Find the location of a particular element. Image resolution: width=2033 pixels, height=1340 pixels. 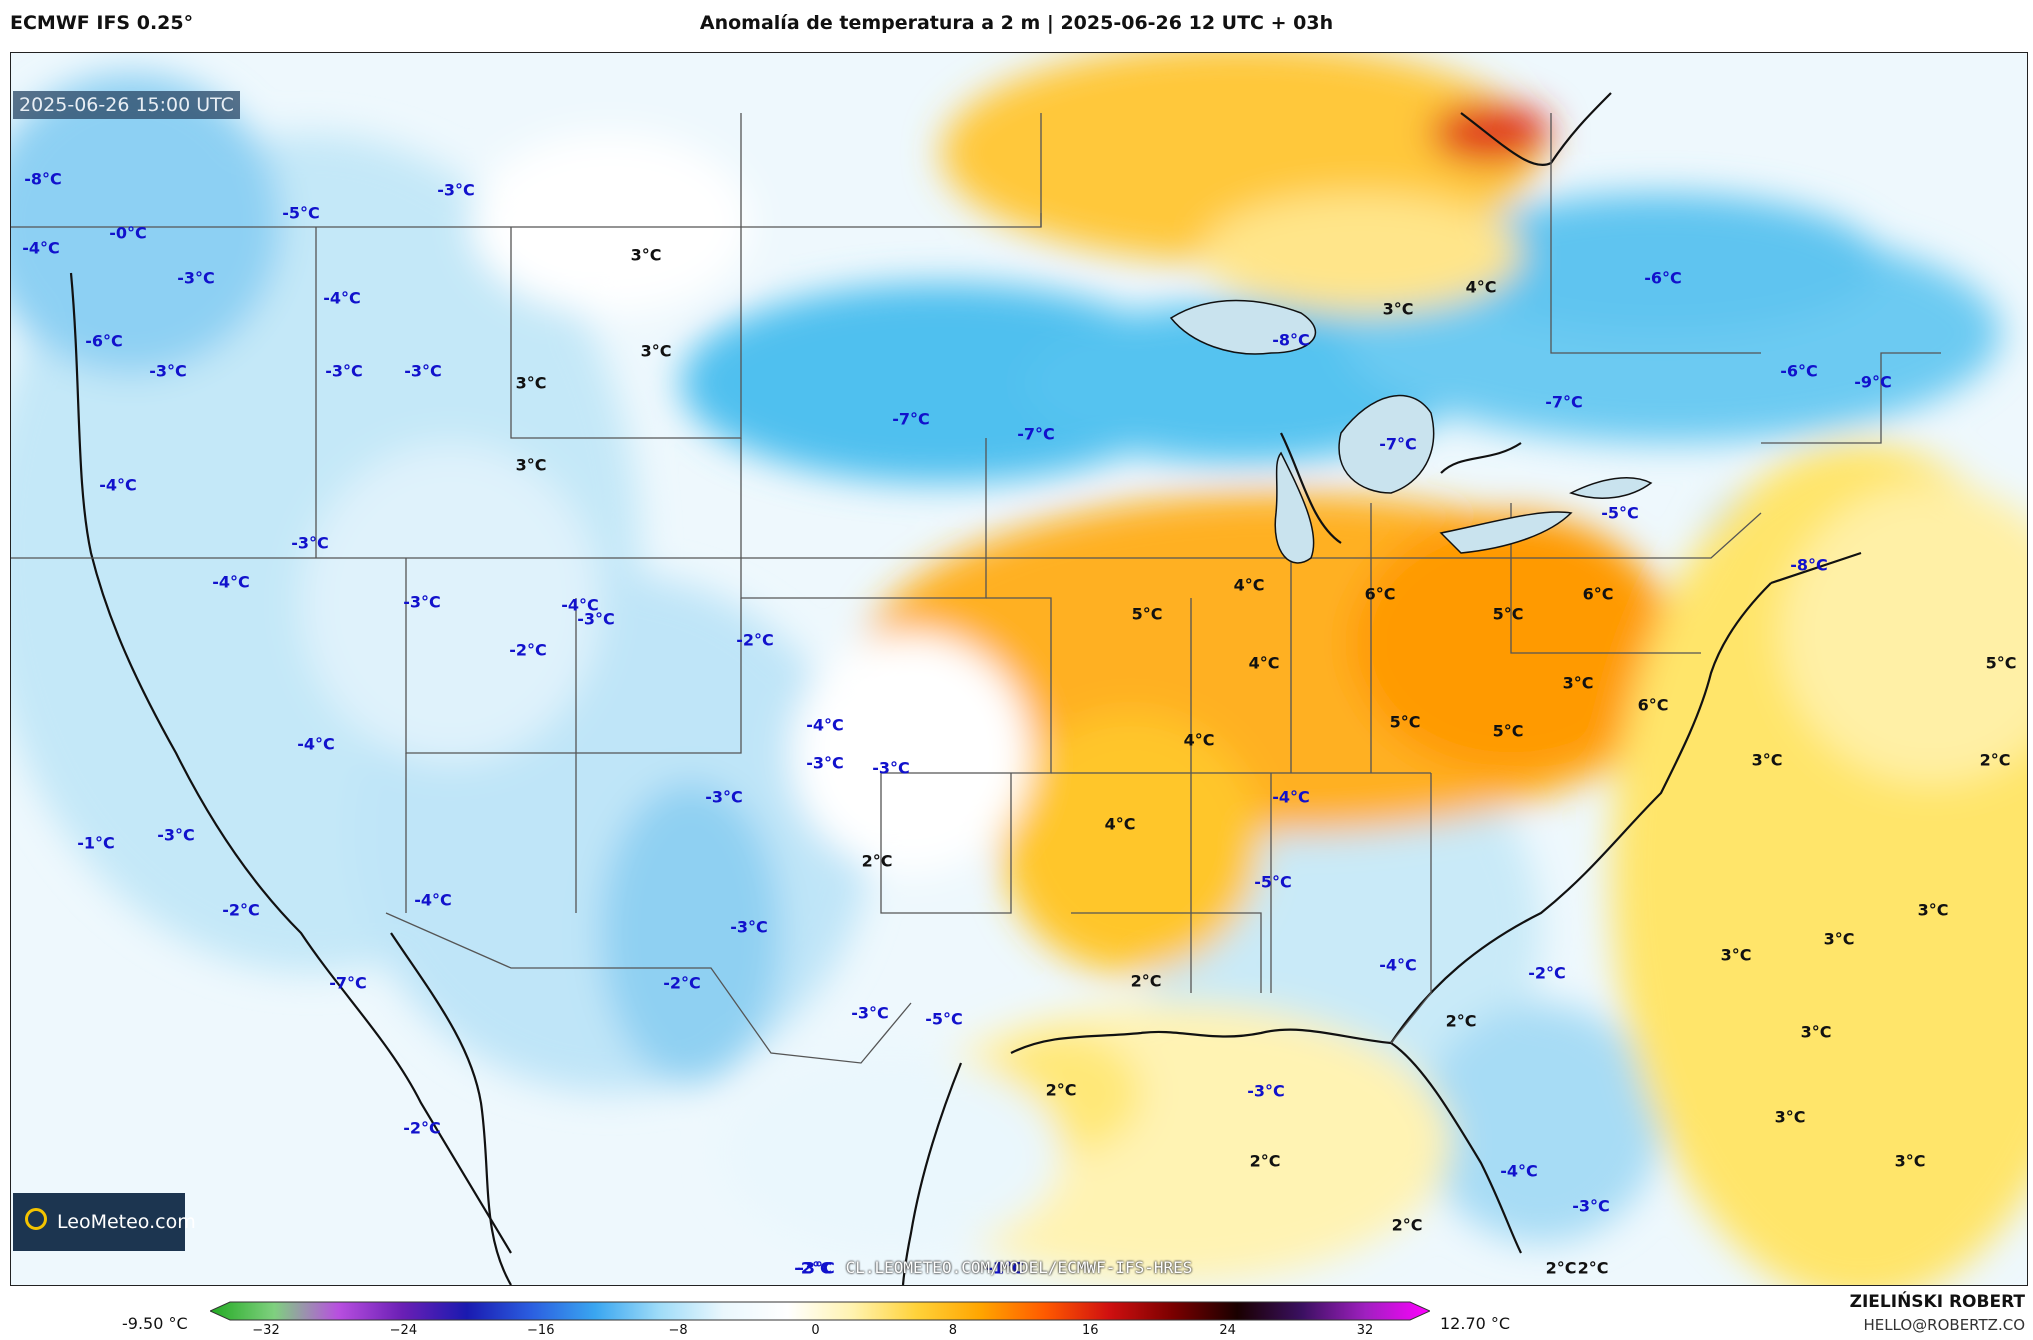

colorbar-tick: 32 is located at coordinates (1365, 1330).